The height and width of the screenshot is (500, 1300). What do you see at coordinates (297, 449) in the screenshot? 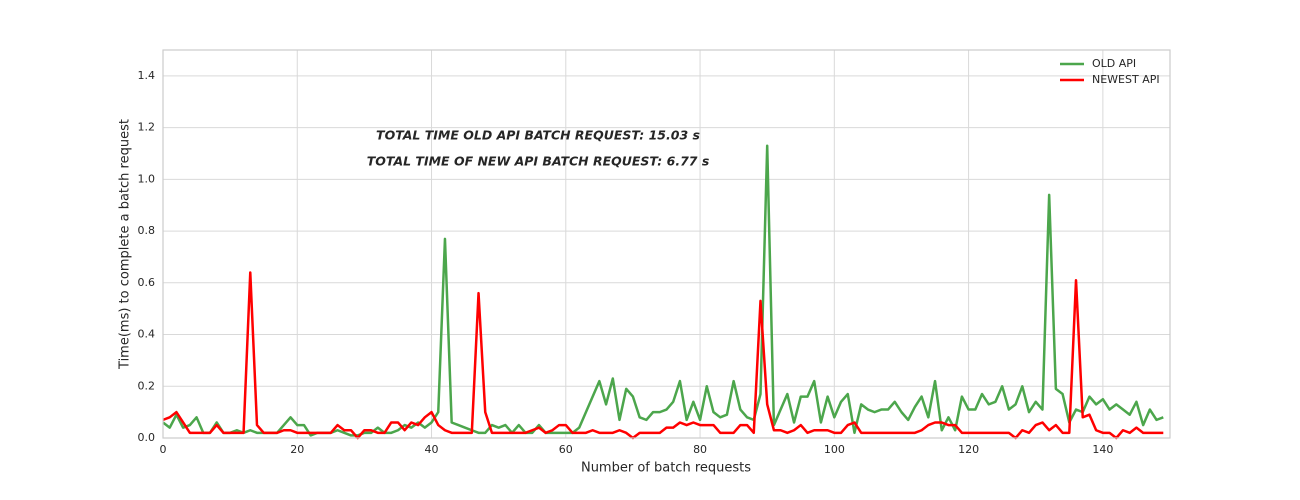
I see `x-tick-label: 20` at bounding box center [297, 449].